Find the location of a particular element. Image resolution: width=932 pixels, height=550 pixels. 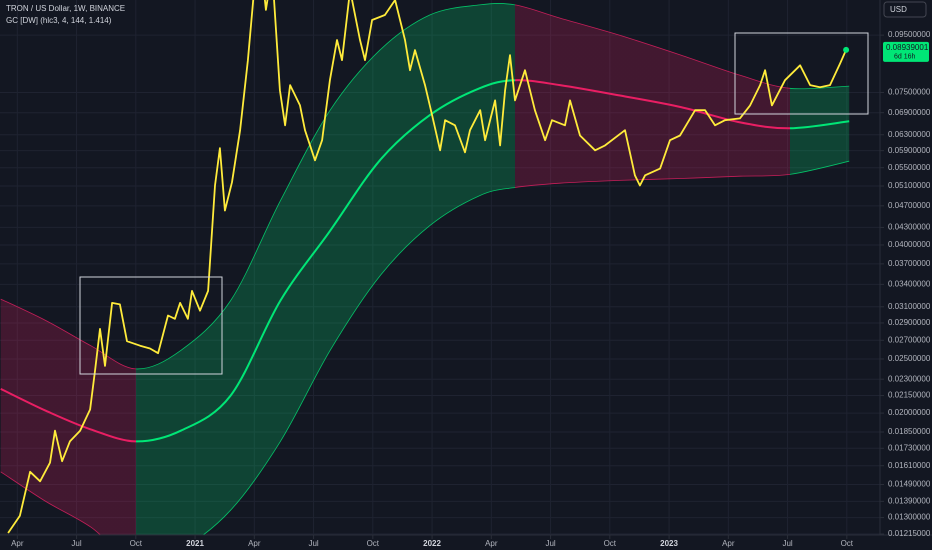

y-tick-label: 0.02700000 is located at coordinates (909, 339).